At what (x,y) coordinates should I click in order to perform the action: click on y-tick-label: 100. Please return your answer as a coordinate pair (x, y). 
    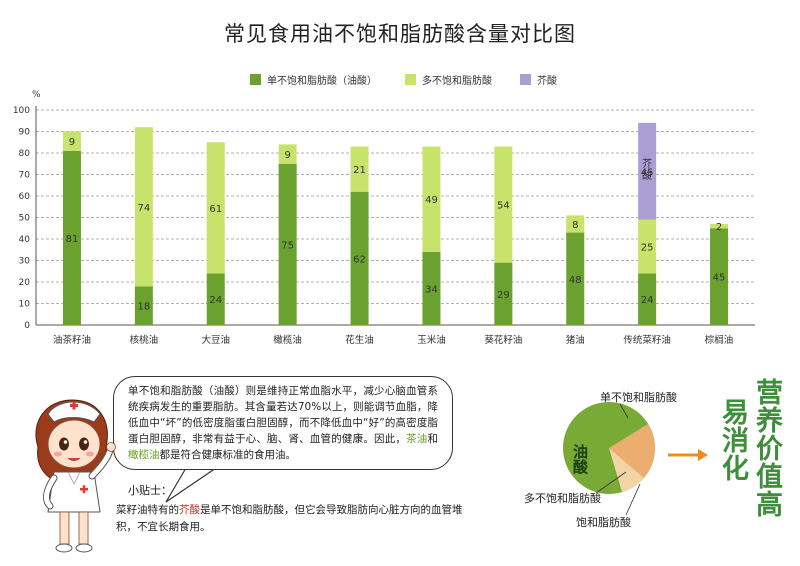
    Looking at the image, I should click on (21, 111).